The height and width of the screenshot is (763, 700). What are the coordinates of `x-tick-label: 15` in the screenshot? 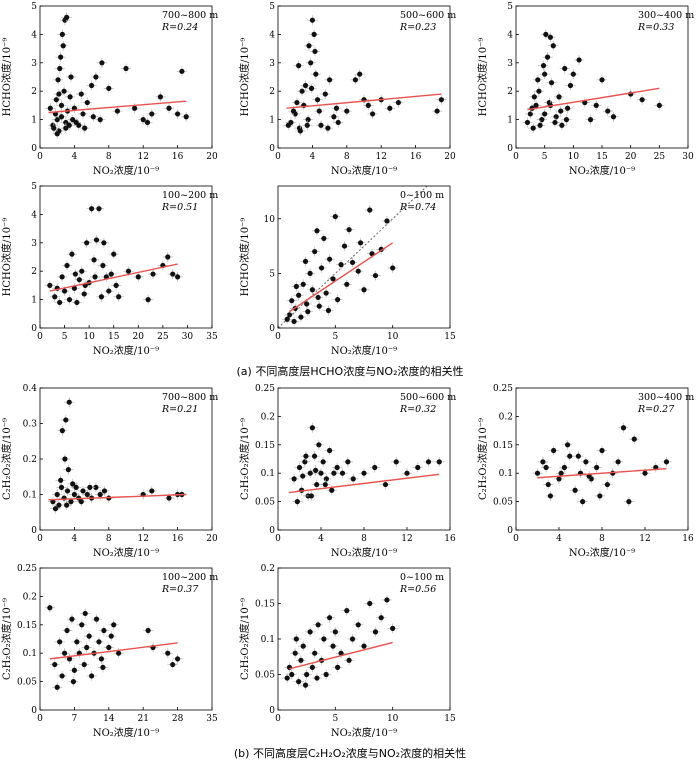 It's located at (602, 157).